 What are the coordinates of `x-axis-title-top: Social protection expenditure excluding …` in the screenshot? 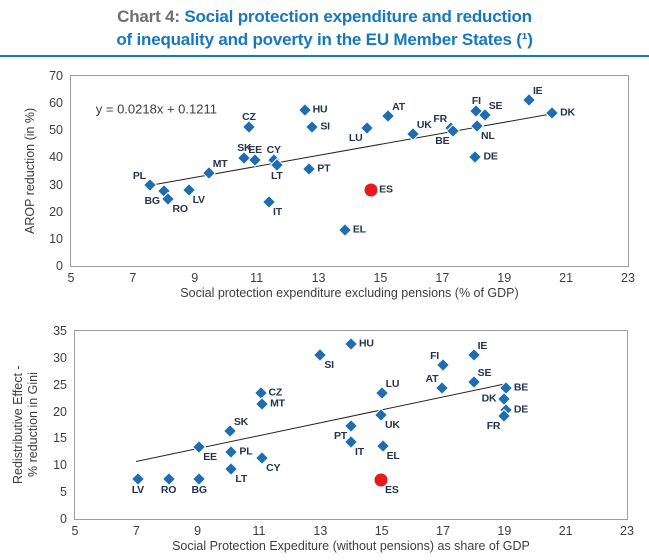 It's located at (349, 293).